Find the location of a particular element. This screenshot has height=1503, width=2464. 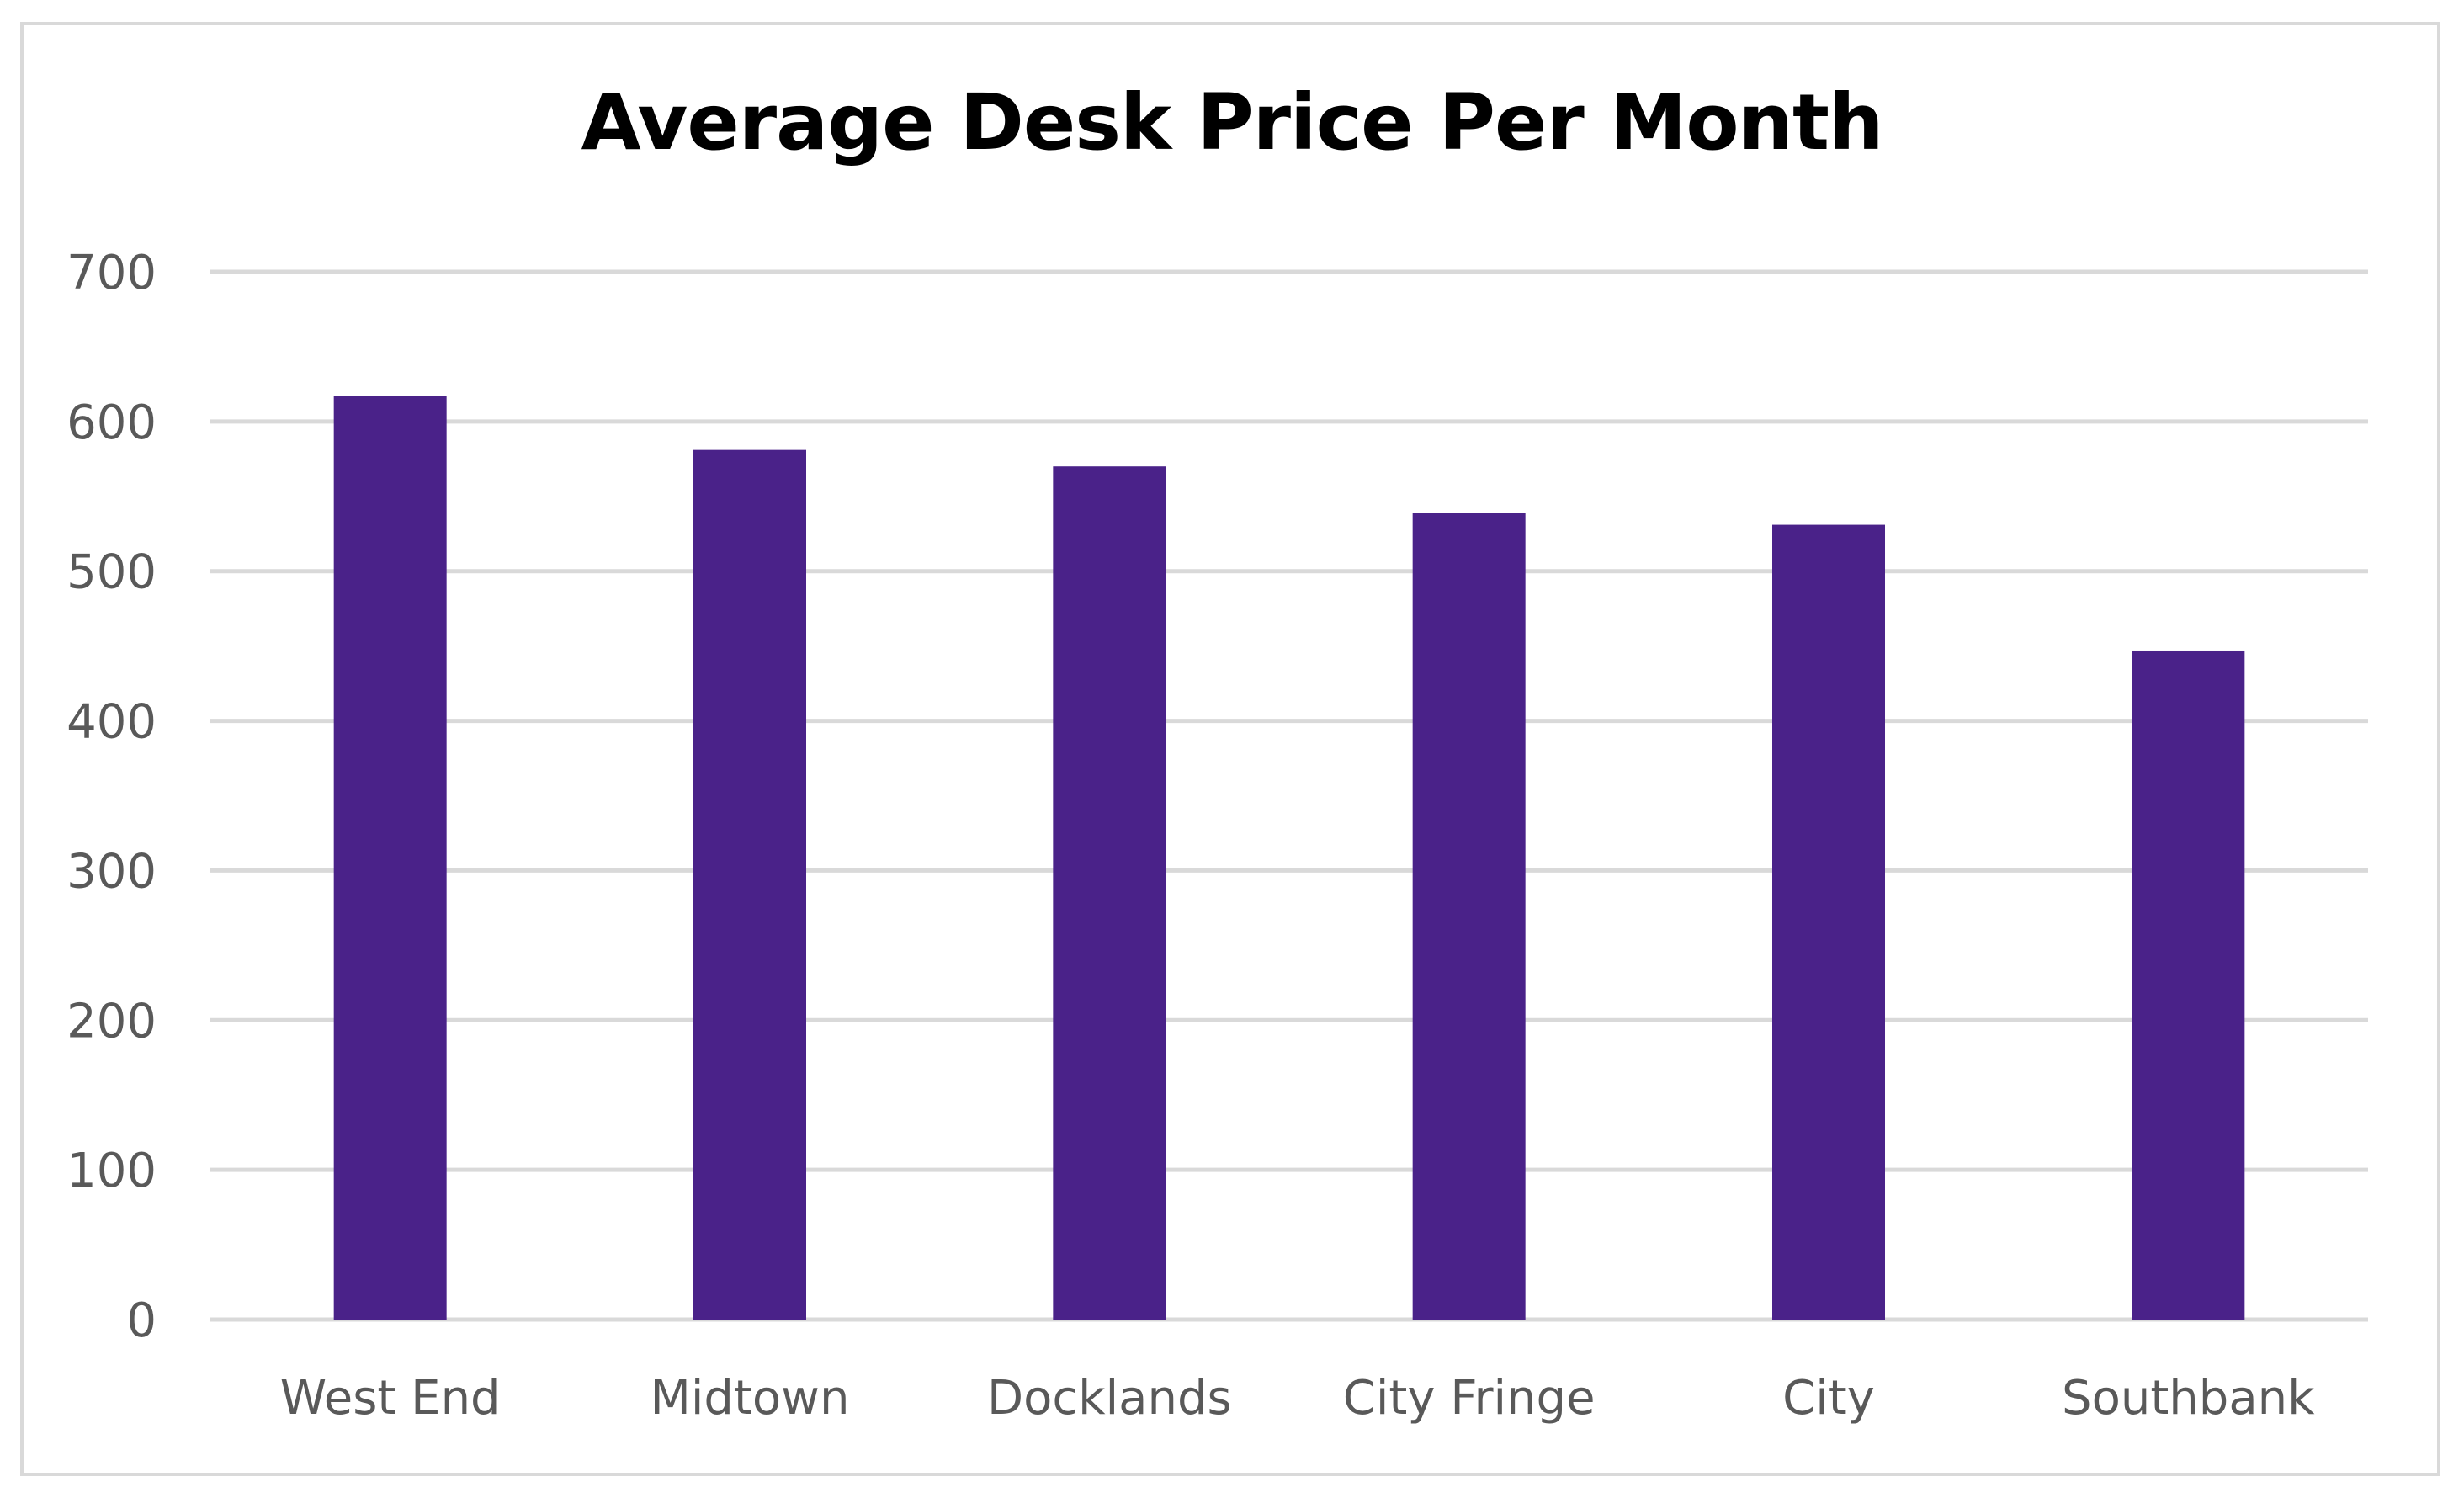

bar-city is located at coordinates (1828, 922).